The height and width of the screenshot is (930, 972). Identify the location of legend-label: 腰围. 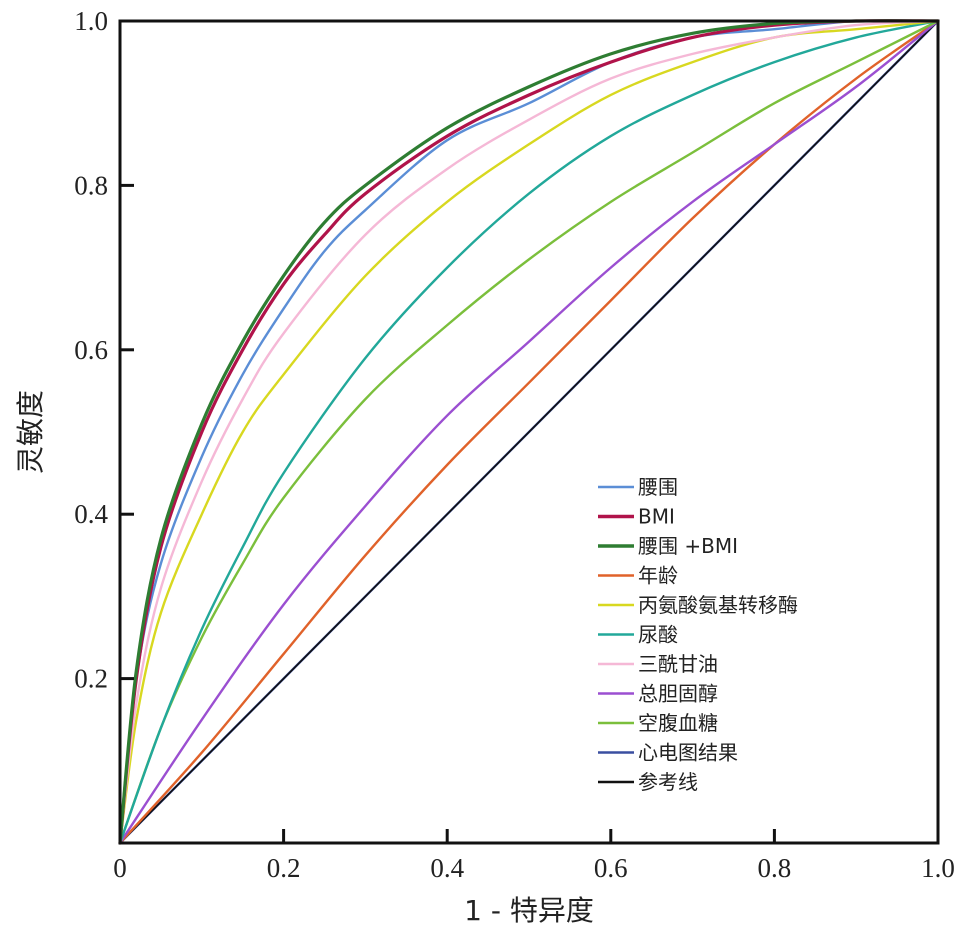
(658, 487).